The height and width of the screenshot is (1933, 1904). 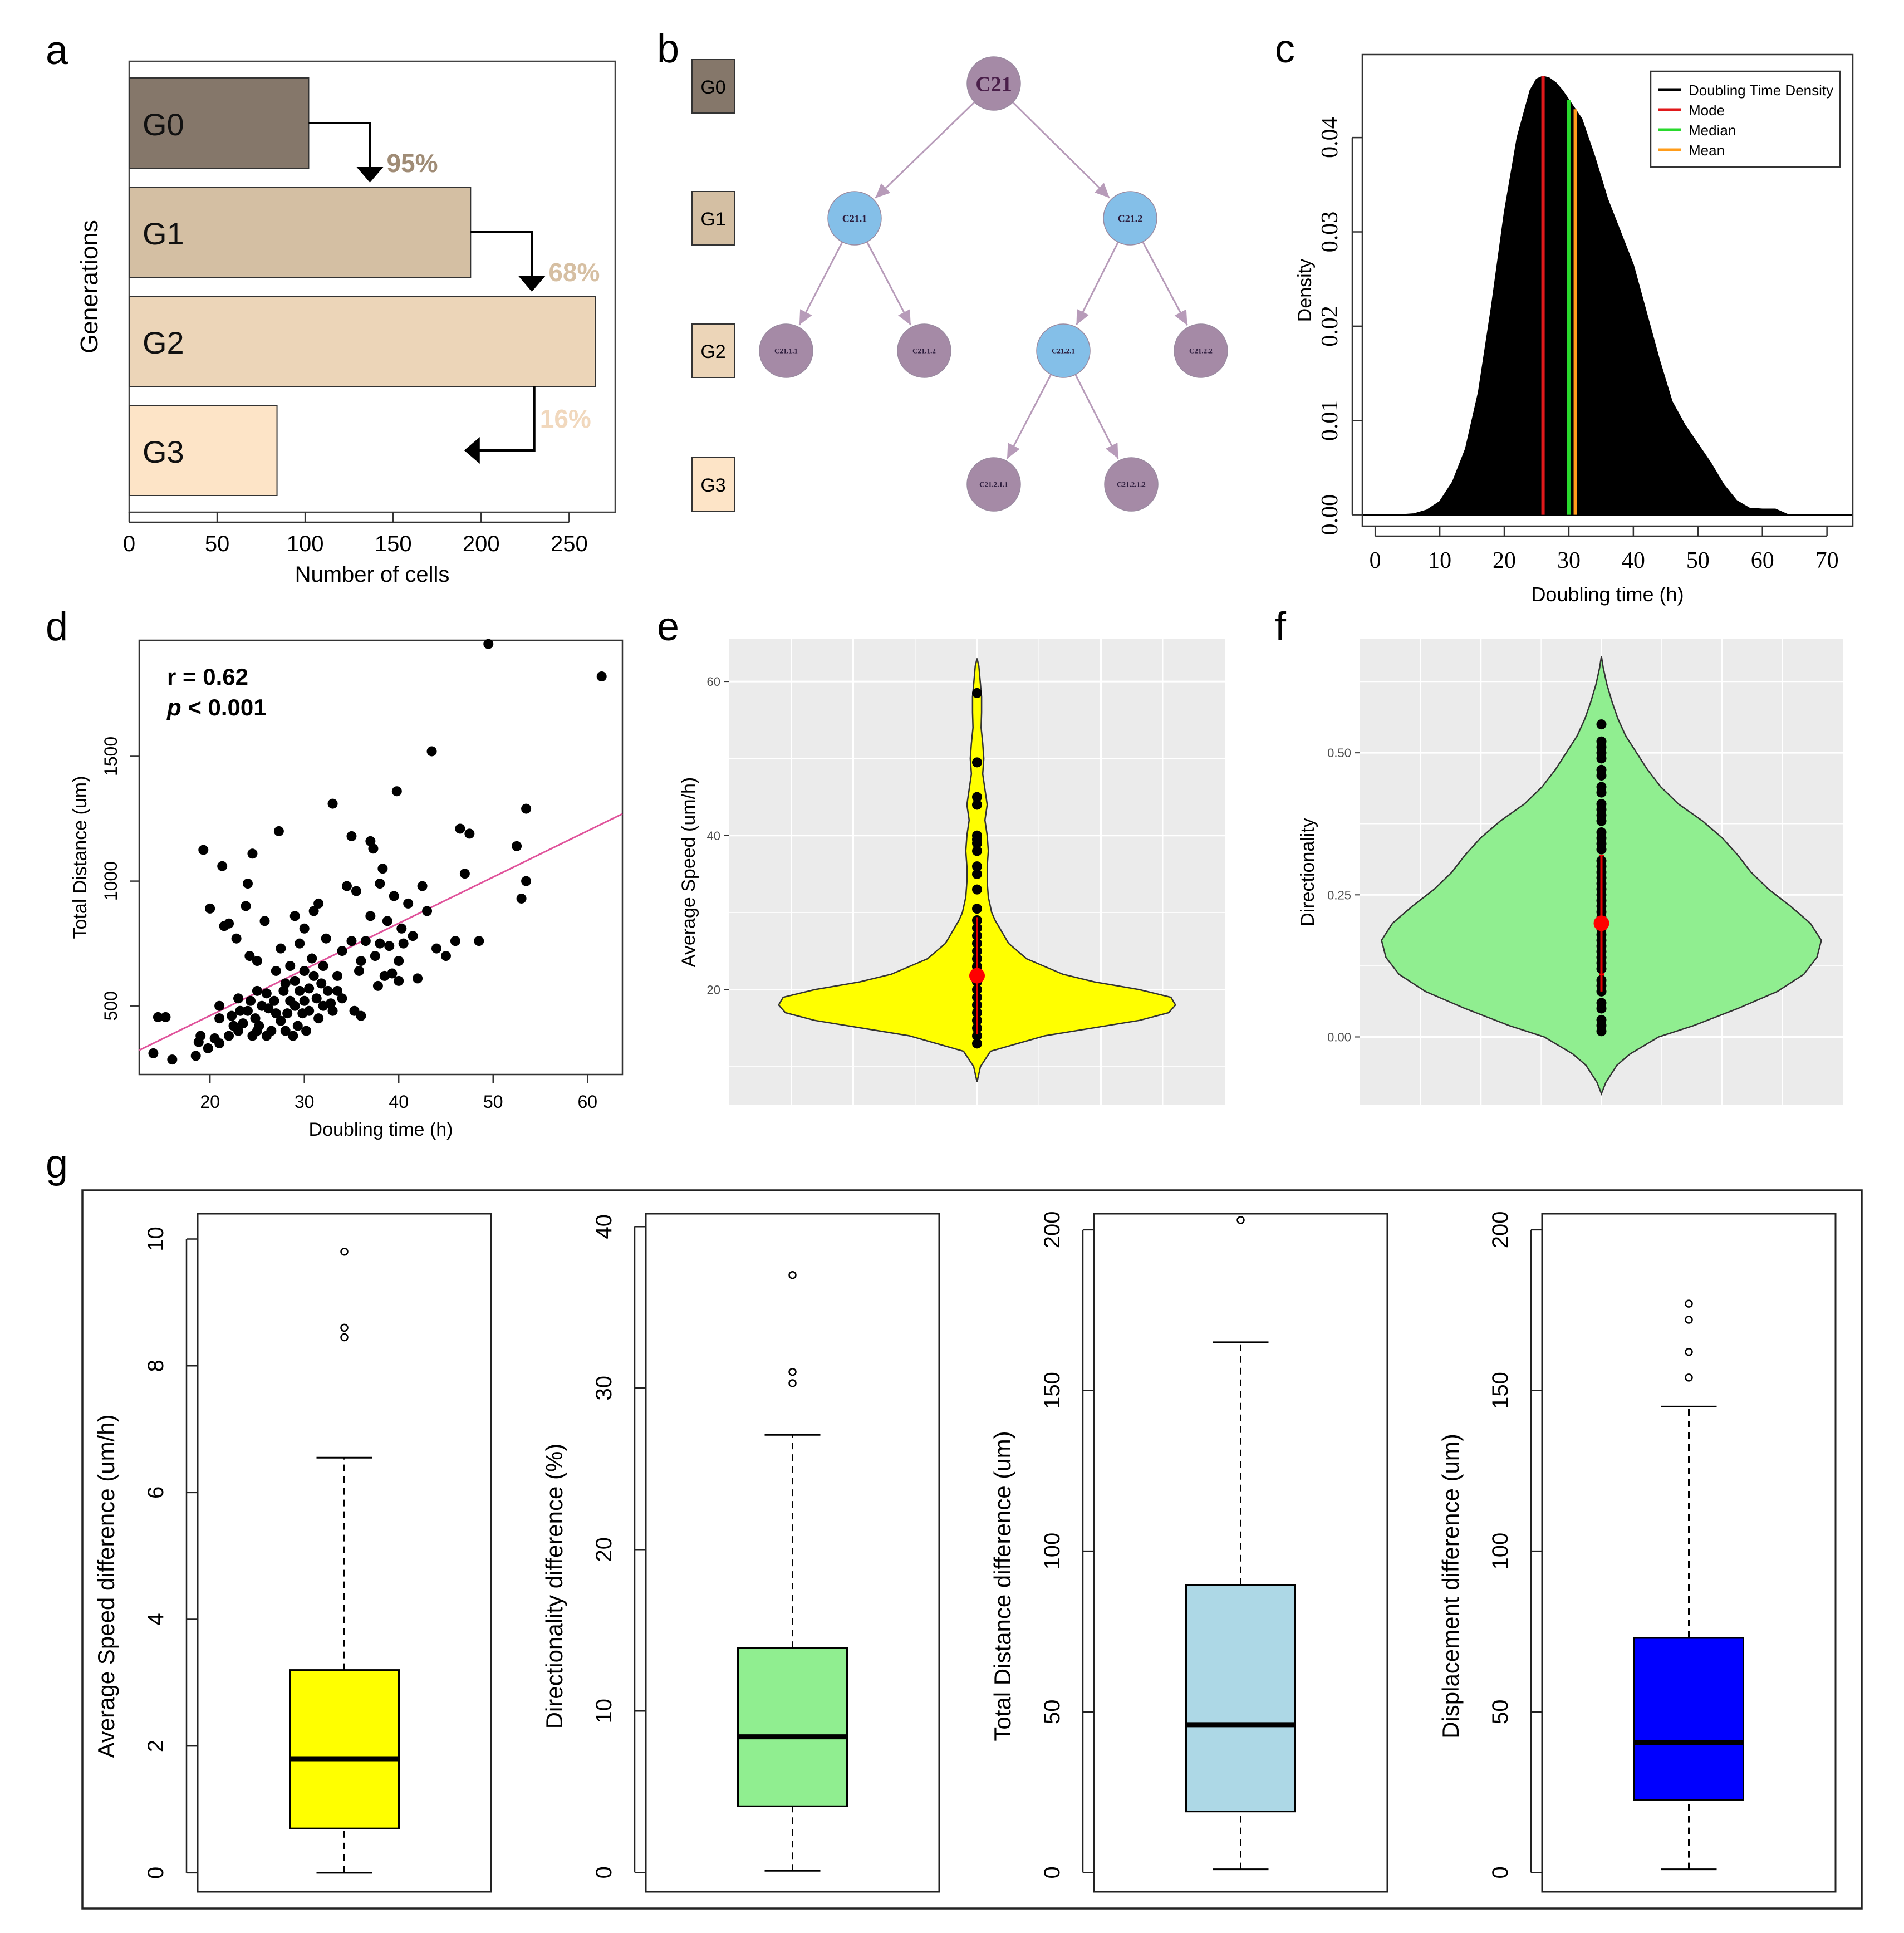 I want to click on transition-percent-0: 95%, so click(x=412, y=164).